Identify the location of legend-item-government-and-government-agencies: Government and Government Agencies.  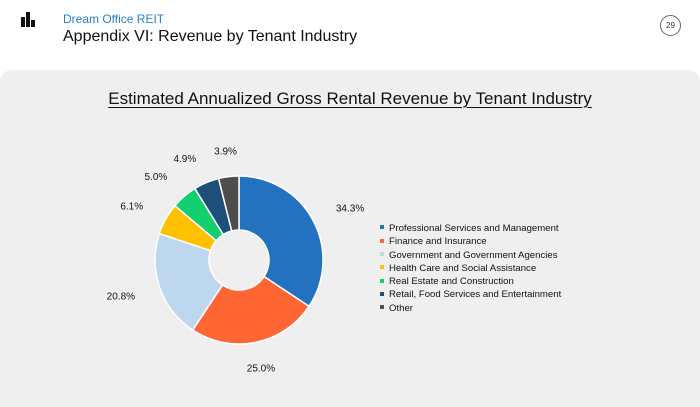
(470, 255).